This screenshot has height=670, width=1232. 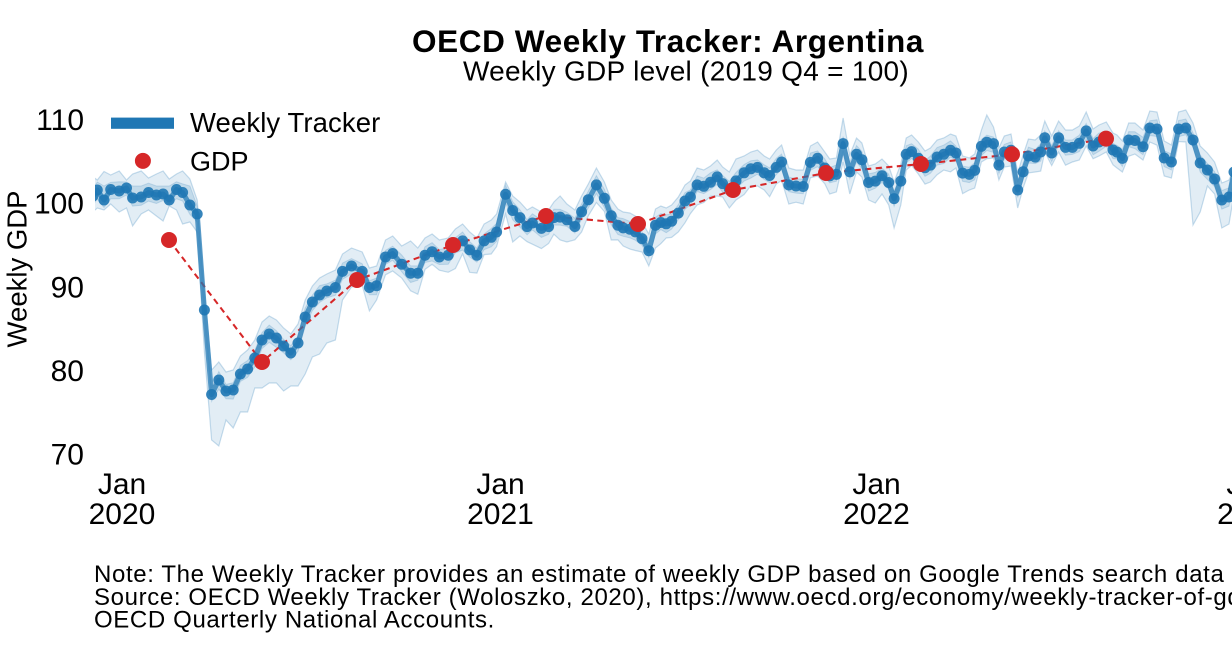 I want to click on svg-text: 100, so click(x=59, y=204).